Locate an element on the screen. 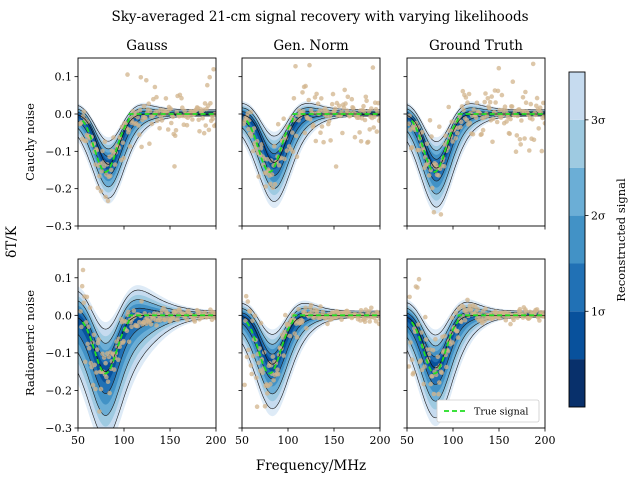 Image resolution: width=640 pixels, height=480 pixels. panel-r1c1: 50 100 150 200 is located at coordinates (313, 349).